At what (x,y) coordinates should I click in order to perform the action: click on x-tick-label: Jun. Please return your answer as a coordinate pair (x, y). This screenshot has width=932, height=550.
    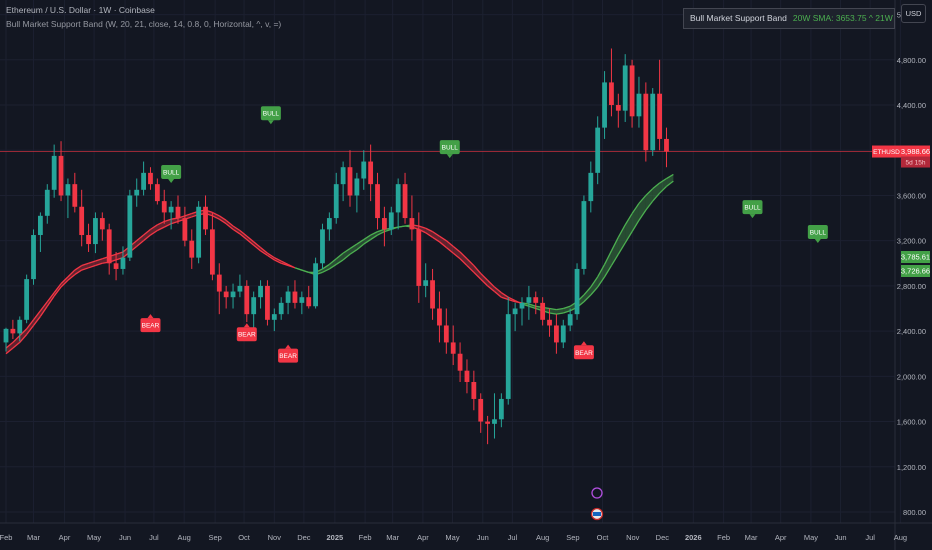
    Looking at the image, I should click on (483, 537).